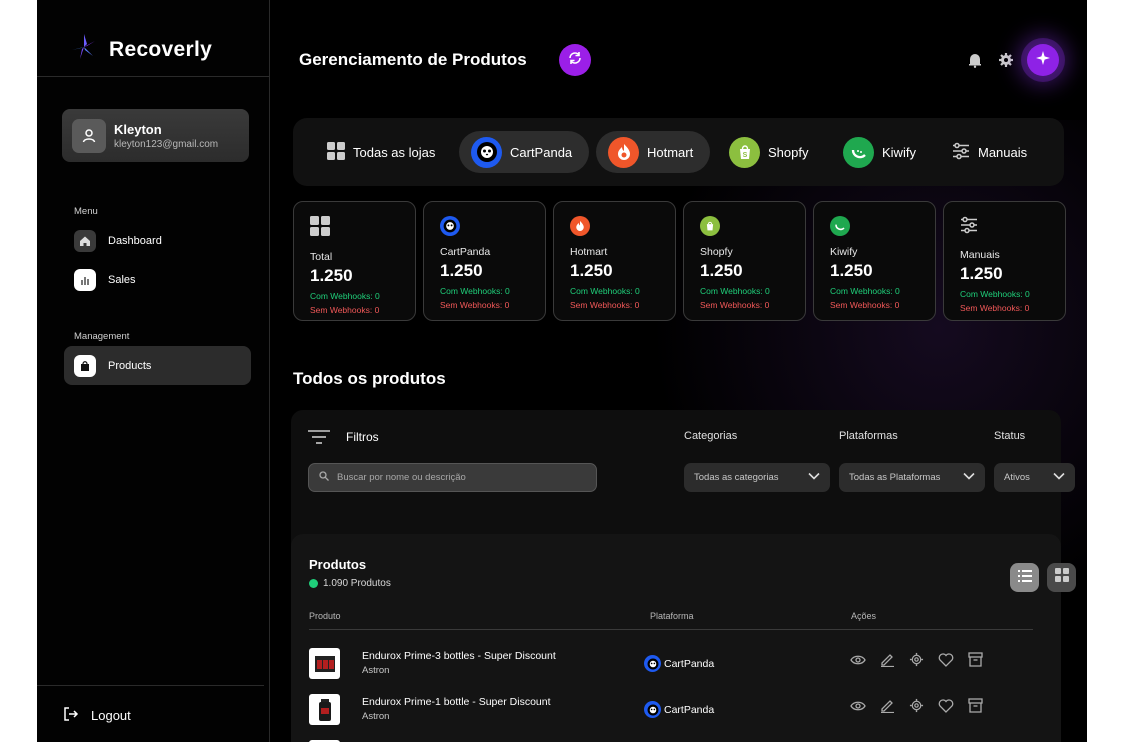 This screenshot has width=1123, height=742. Describe the element at coordinates (135, 240) in the screenshot. I see `sidebar-item-label: Dashboard` at that location.